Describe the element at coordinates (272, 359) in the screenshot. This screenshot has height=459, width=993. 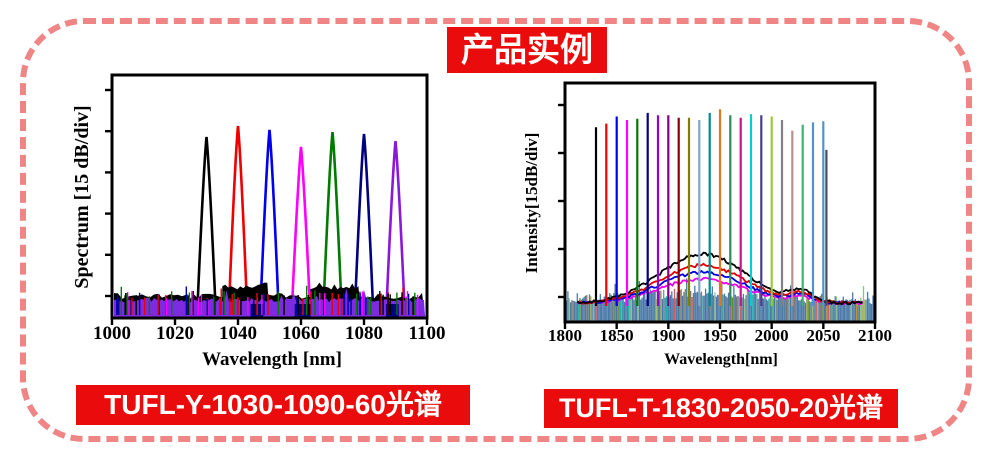
I see `x-axis-label: Wavelength [nm]` at that location.